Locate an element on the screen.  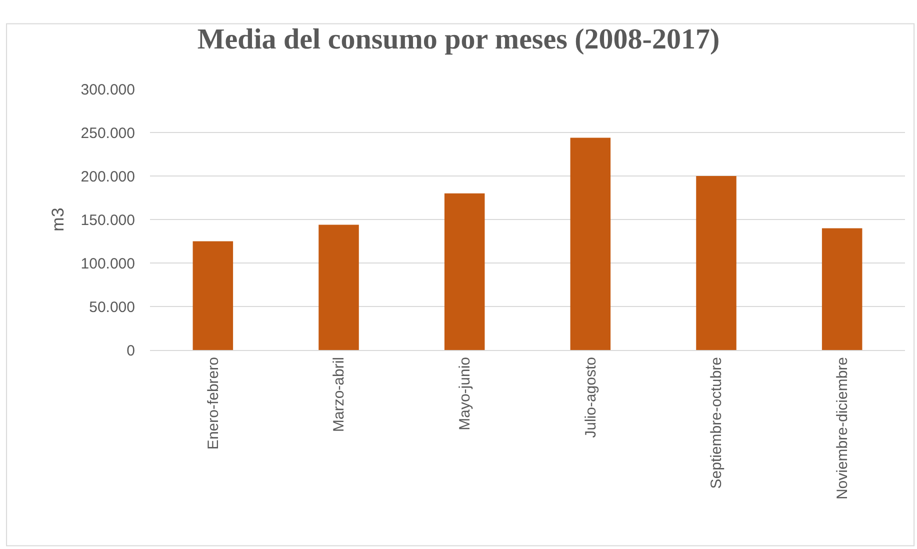
y-tick-label: 250.000 is located at coordinates (107, 133).